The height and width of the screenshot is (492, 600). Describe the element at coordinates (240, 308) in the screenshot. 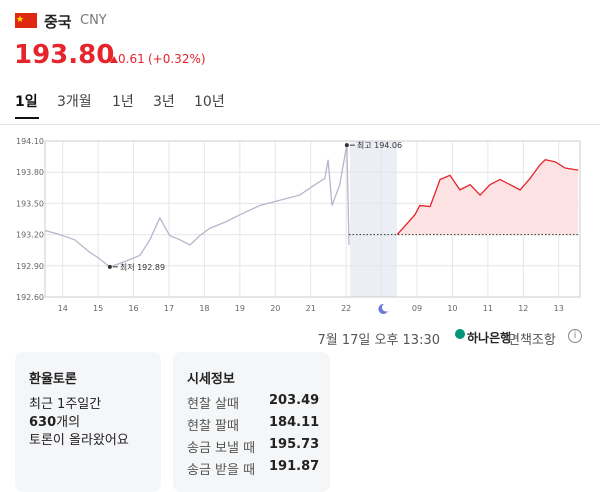

I see `x-tick-label: 19` at that location.